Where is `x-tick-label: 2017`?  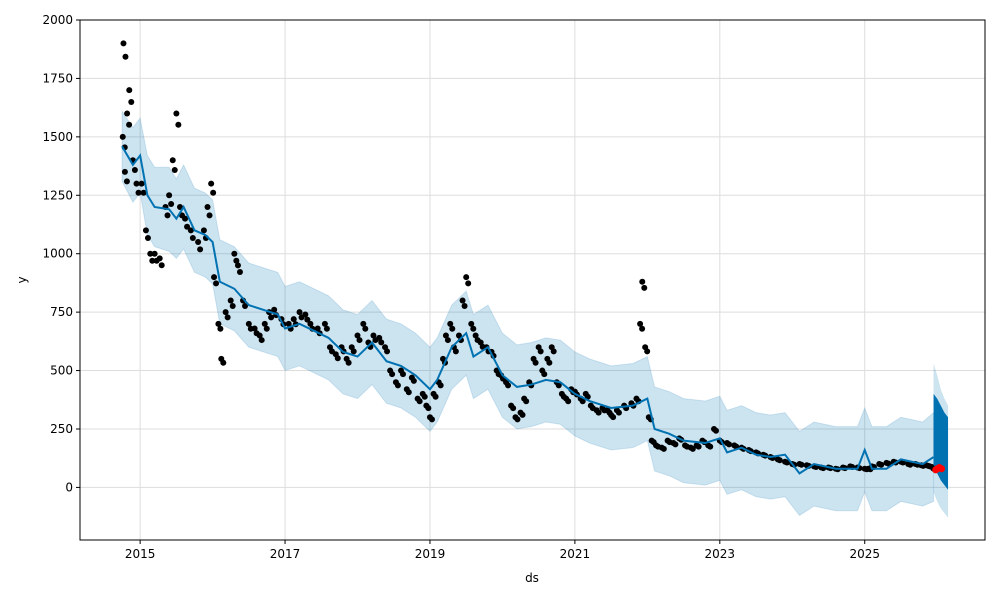 x-tick-label: 2017 is located at coordinates (285, 554).